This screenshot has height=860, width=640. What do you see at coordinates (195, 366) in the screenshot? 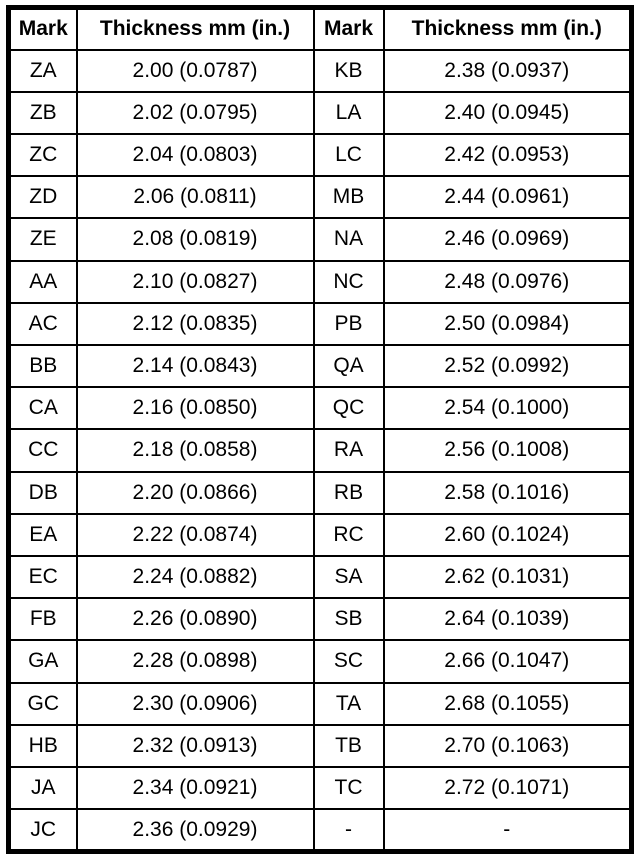
I see `thickness-cell-left: 2.14 (0.0843)` at bounding box center [195, 366].